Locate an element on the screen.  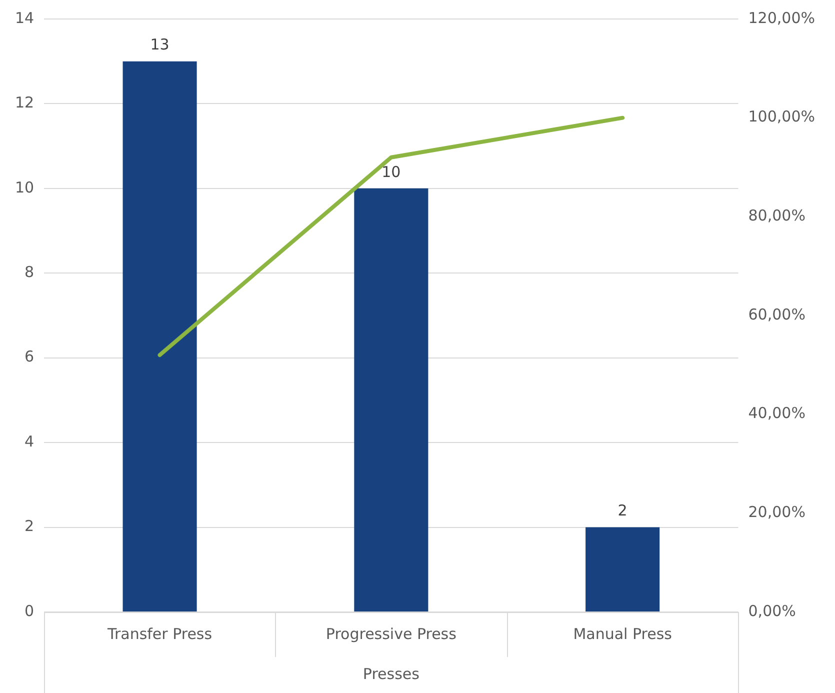
x-tick-label: Transfer Press is located at coordinates (159, 633).